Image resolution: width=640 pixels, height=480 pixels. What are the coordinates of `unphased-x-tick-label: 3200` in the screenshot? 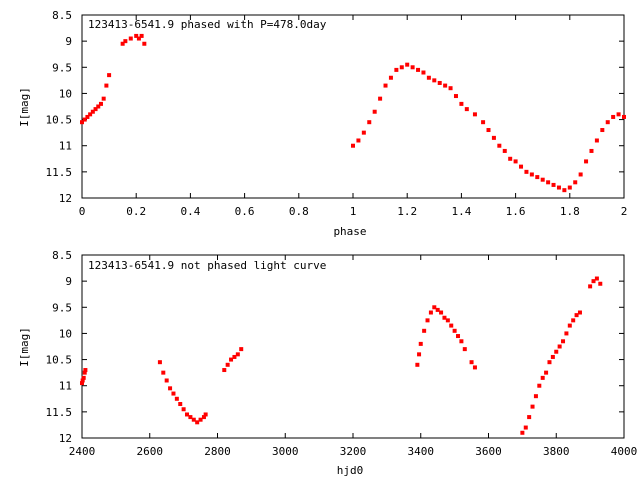 It's located at (353, 451).